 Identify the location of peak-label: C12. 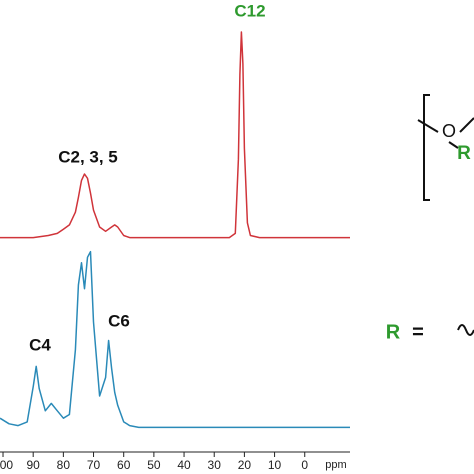
(249, 10).